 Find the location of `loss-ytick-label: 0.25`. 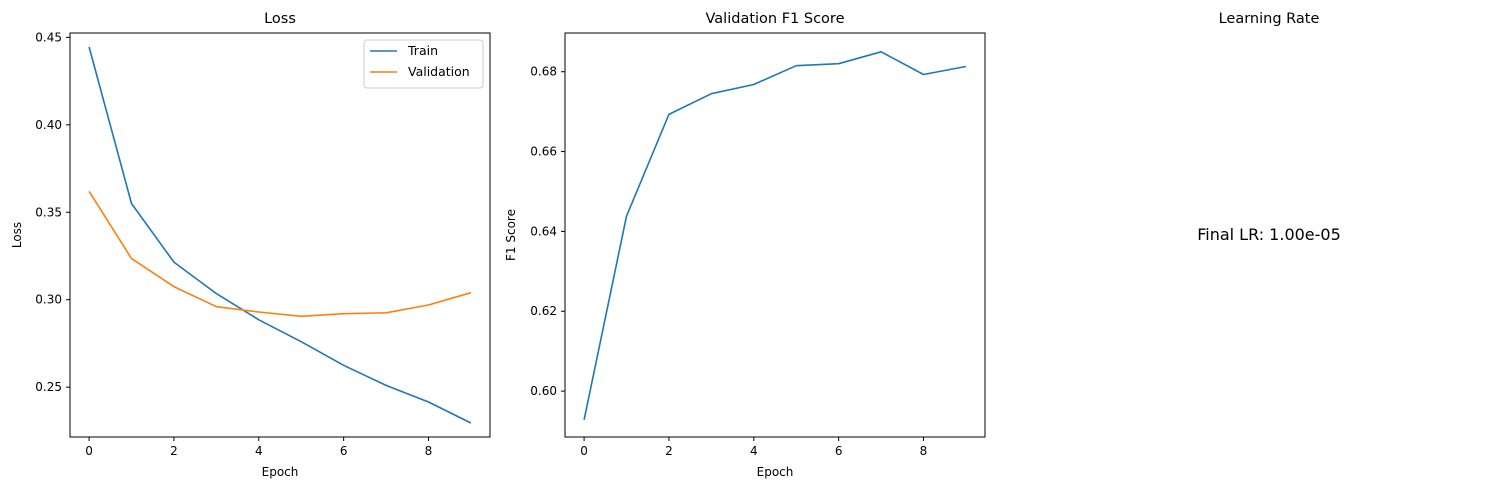

loss-ytick-label: 0.25 is located at coordinates (48, 387).